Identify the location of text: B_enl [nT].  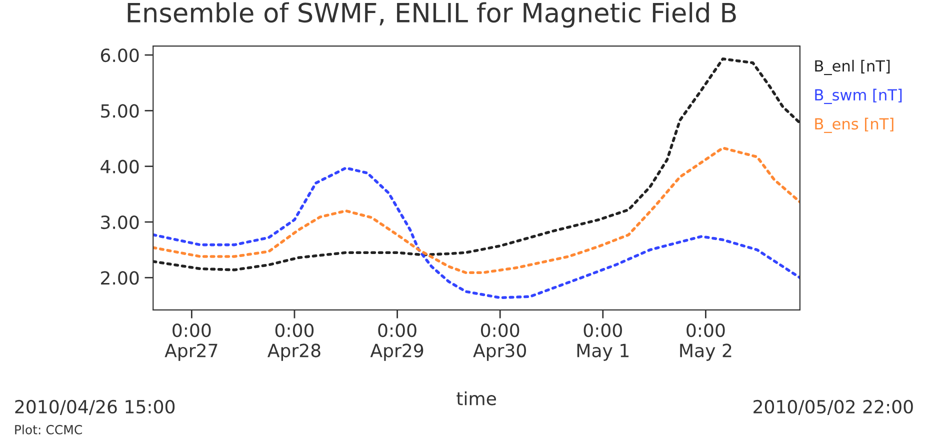
(852, 68).